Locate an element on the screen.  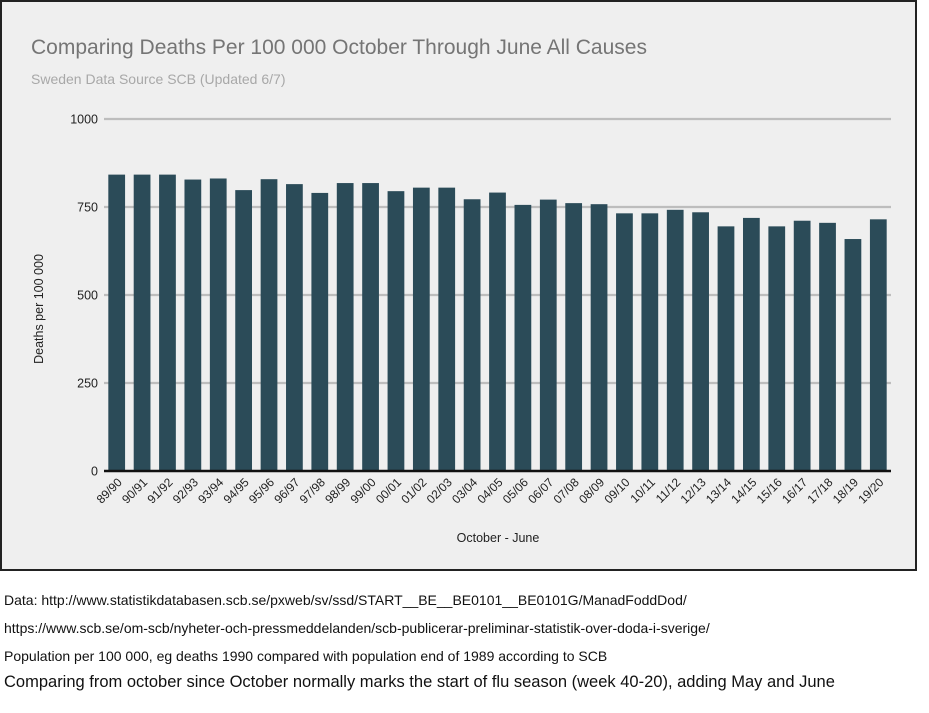
x-tick-label: 09/10 is located at coordinates (616, 490).